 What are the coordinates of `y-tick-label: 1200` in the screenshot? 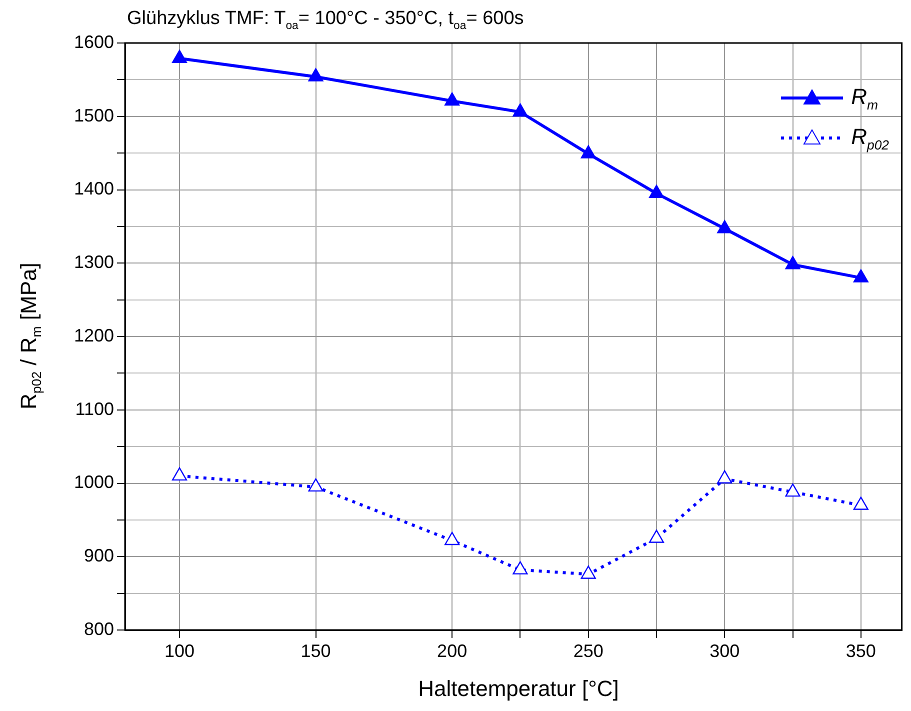 It's located at (94, 335).